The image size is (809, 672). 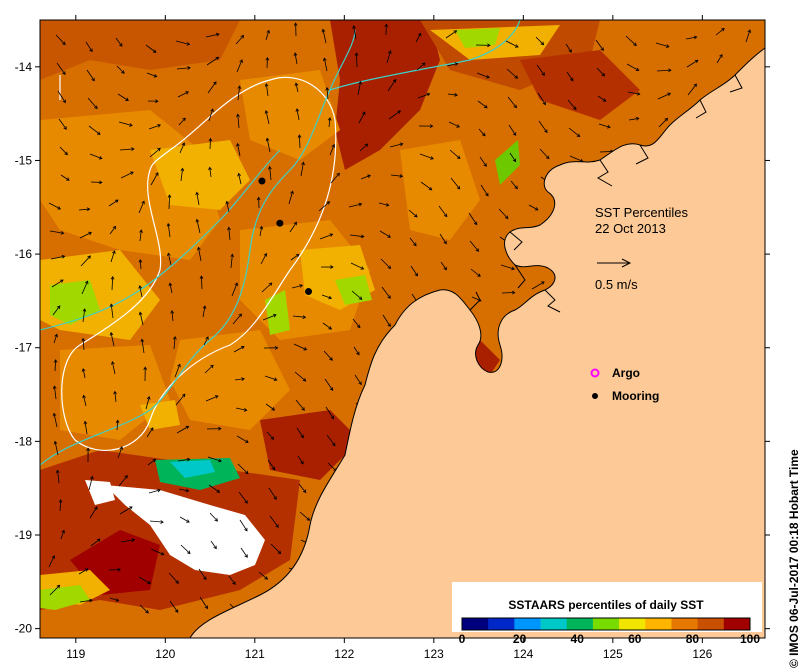 What do you see at coordinates (606, 624) in the screenshot?
I see `colorbar-swatches` at bounding box center [606, 624].